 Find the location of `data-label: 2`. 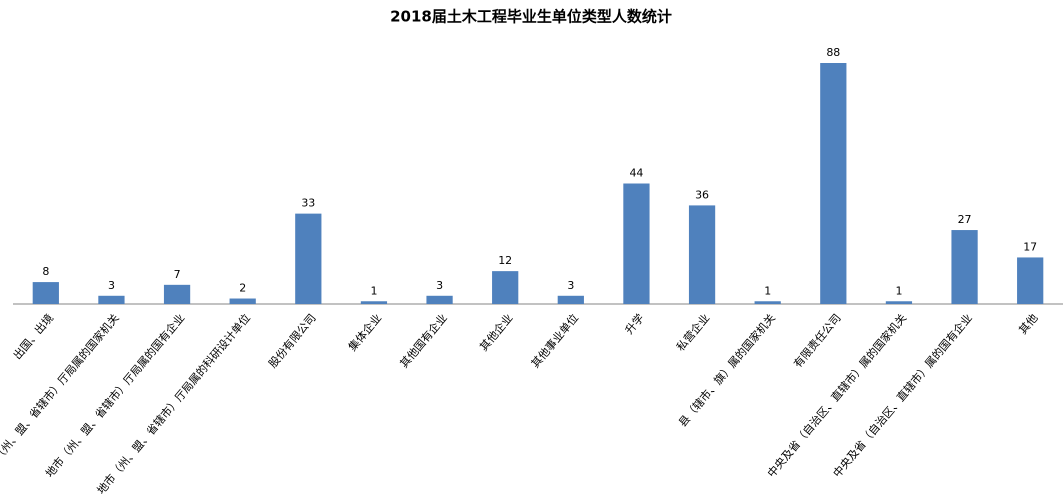

data-label: 2 is located at coordinates (242, 288).